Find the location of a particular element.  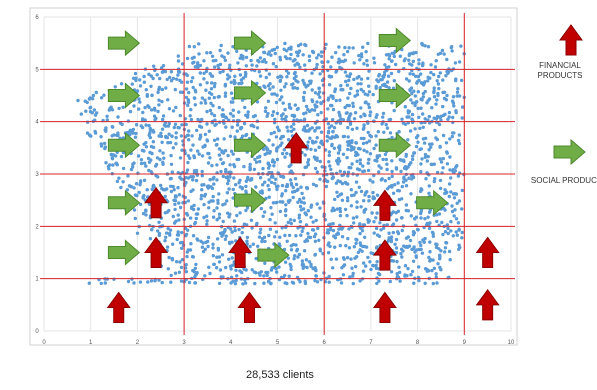

x-tick-label: 9 is located at coordinates (465, 343).